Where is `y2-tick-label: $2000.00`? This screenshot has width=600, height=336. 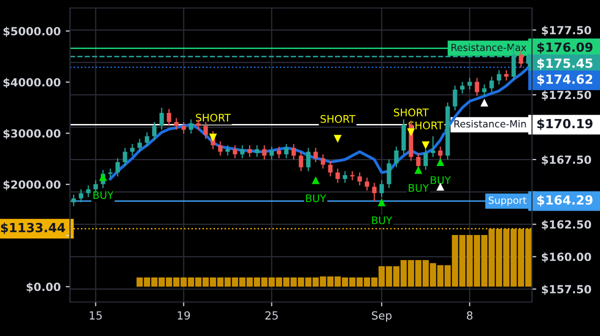
y2-tick-label: $2000.00 is located at coordinates (32, 185).